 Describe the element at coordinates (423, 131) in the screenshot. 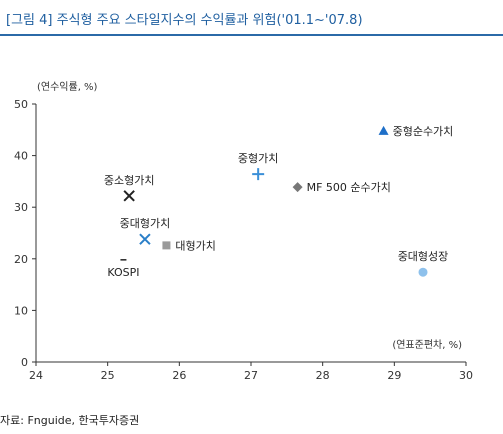

I see `point-label: 중형순수가치` at that location.